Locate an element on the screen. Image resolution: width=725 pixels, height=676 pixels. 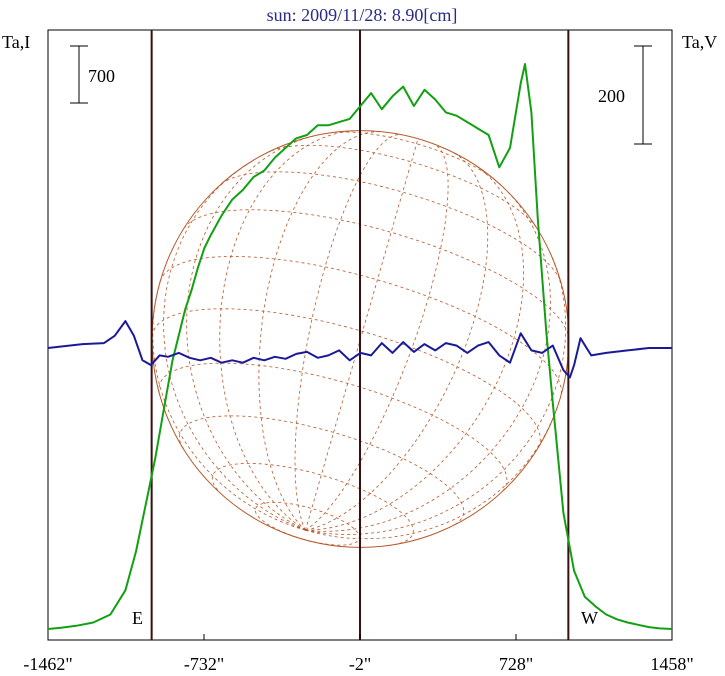
scale-bar-left: 700 is located at coordinates (92, 74).